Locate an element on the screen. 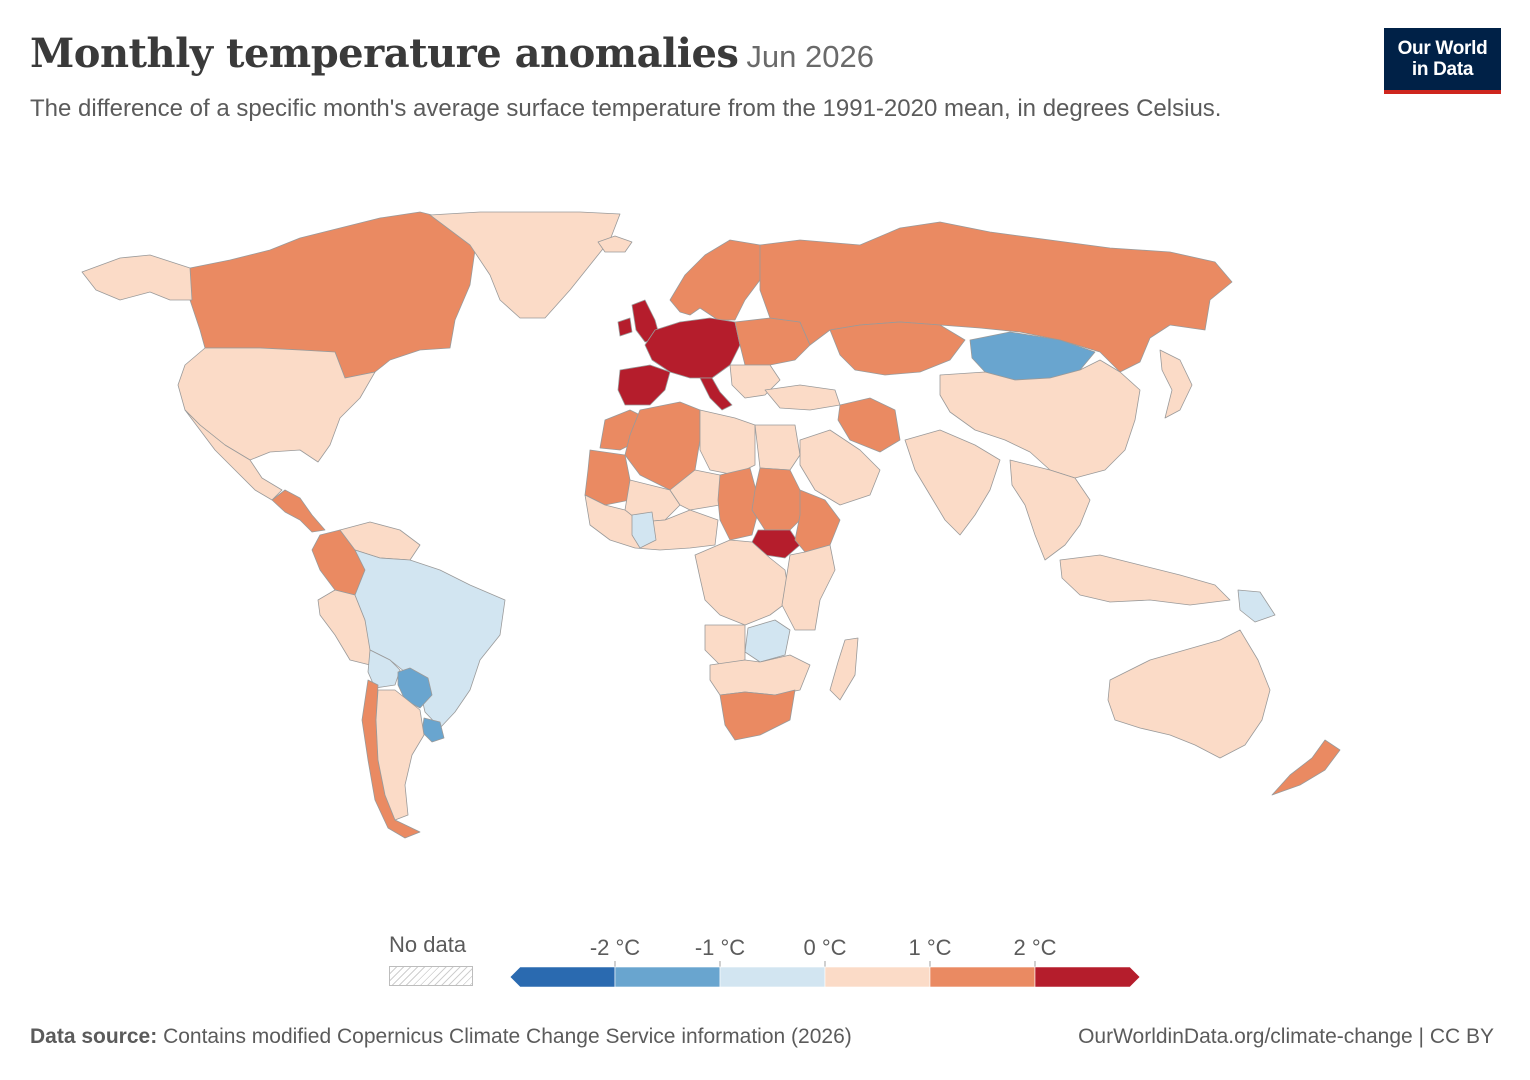 The image size is (1530, 1080). color-legend: -2 °C -1 °C 0 °C 1 °C 2 °C is located at coordinates (825, 961).